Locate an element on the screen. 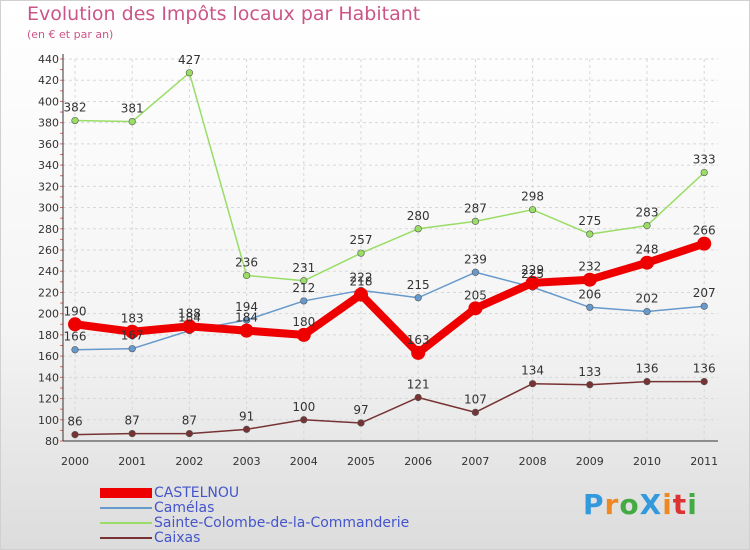 The height and width of the screenshot is (550, 750). logo-letter: i is located at coordinates (692, 504).